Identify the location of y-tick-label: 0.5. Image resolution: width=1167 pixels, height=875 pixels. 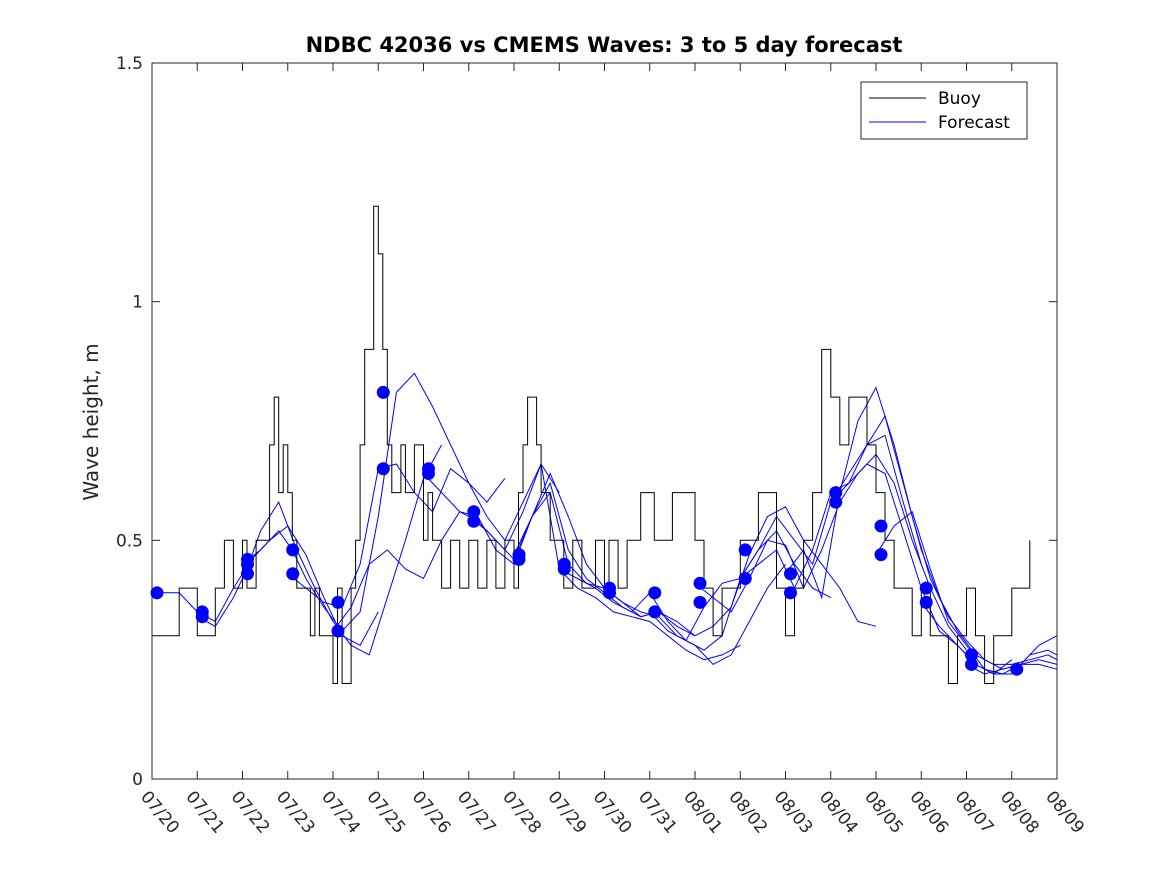
(129, 541).